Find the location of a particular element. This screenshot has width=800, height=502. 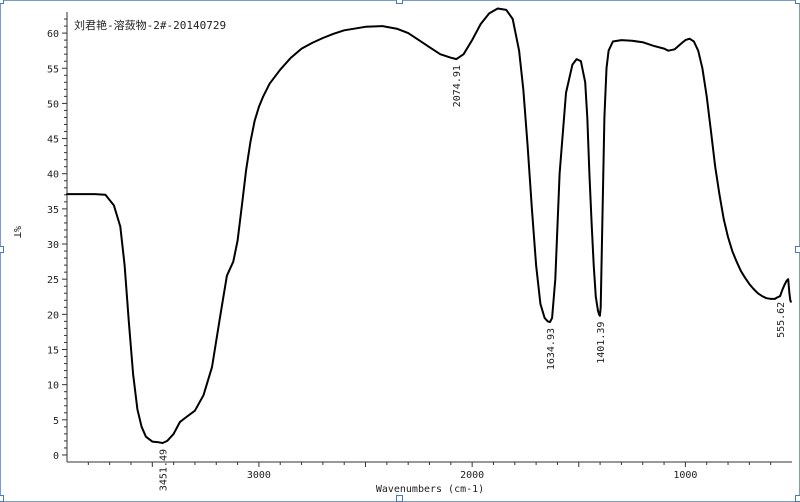

y-tick-label: 5 is located at coordinates (56, 421).